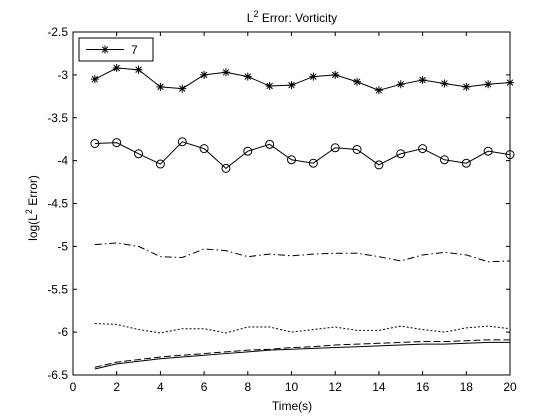 This screenshot has height=420, width=560. Describe the element at coordinates (57, 32) in the screenshot. I see `y-tick-label: -2.5` at that location.